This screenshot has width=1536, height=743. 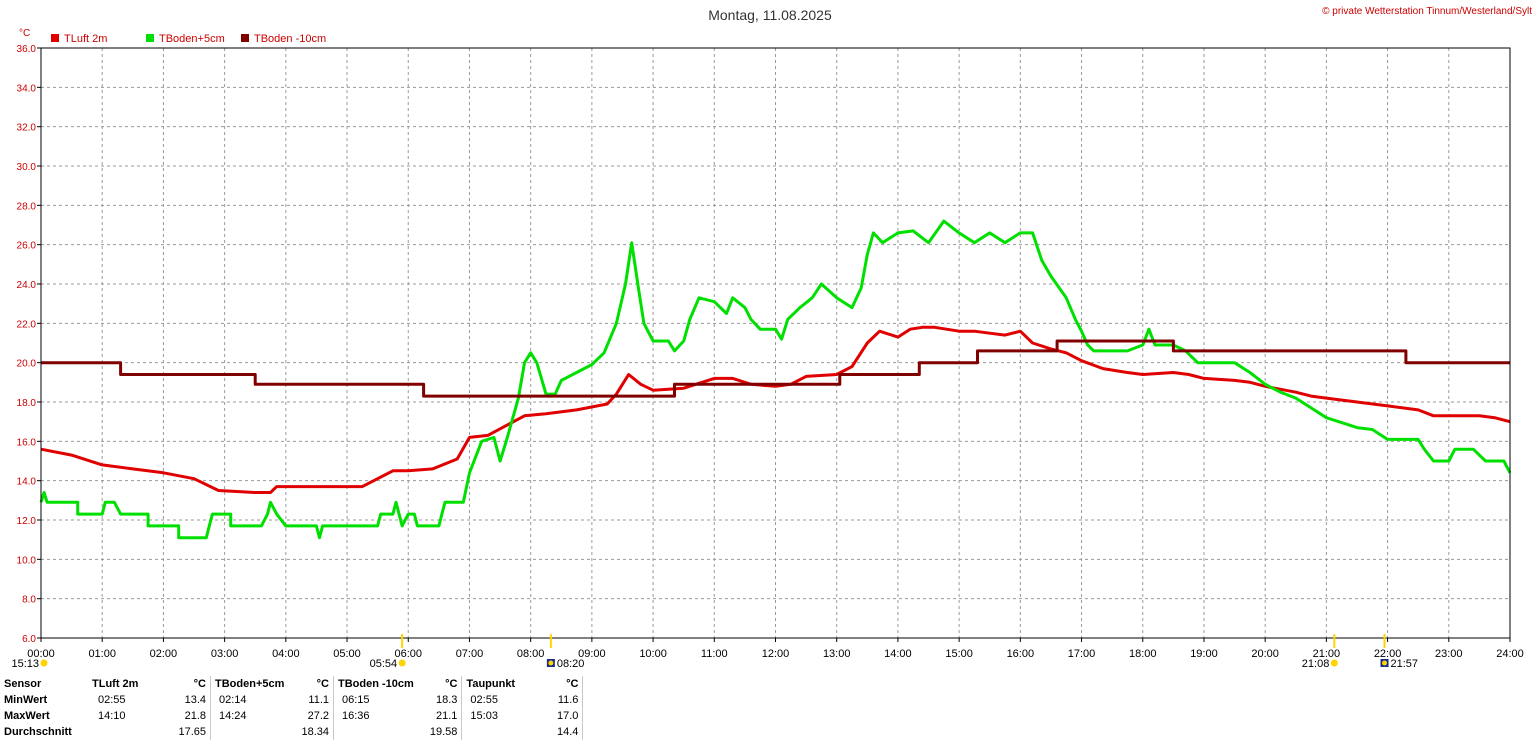 What do you see at coordinates (491, 684) in the screenshot?
I see `sensor-name: Taupunkt` at bounding box center [491, 684].